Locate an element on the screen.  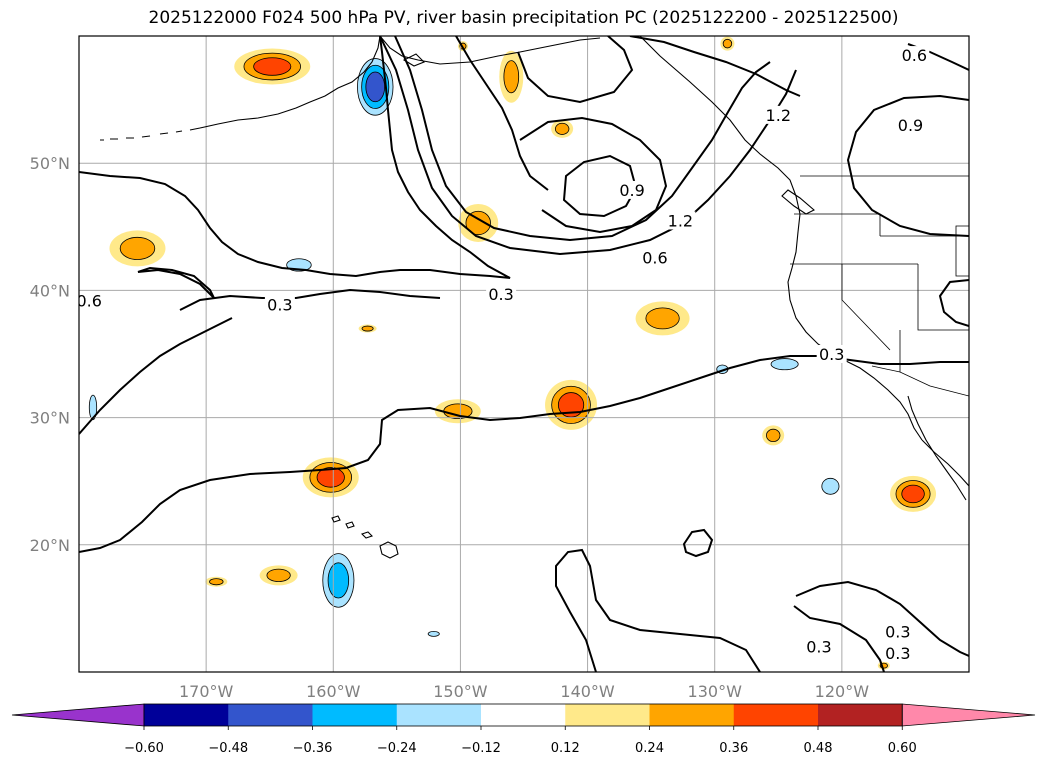
longitude-tick-label: 140°W is located at coordinates (587, 691).